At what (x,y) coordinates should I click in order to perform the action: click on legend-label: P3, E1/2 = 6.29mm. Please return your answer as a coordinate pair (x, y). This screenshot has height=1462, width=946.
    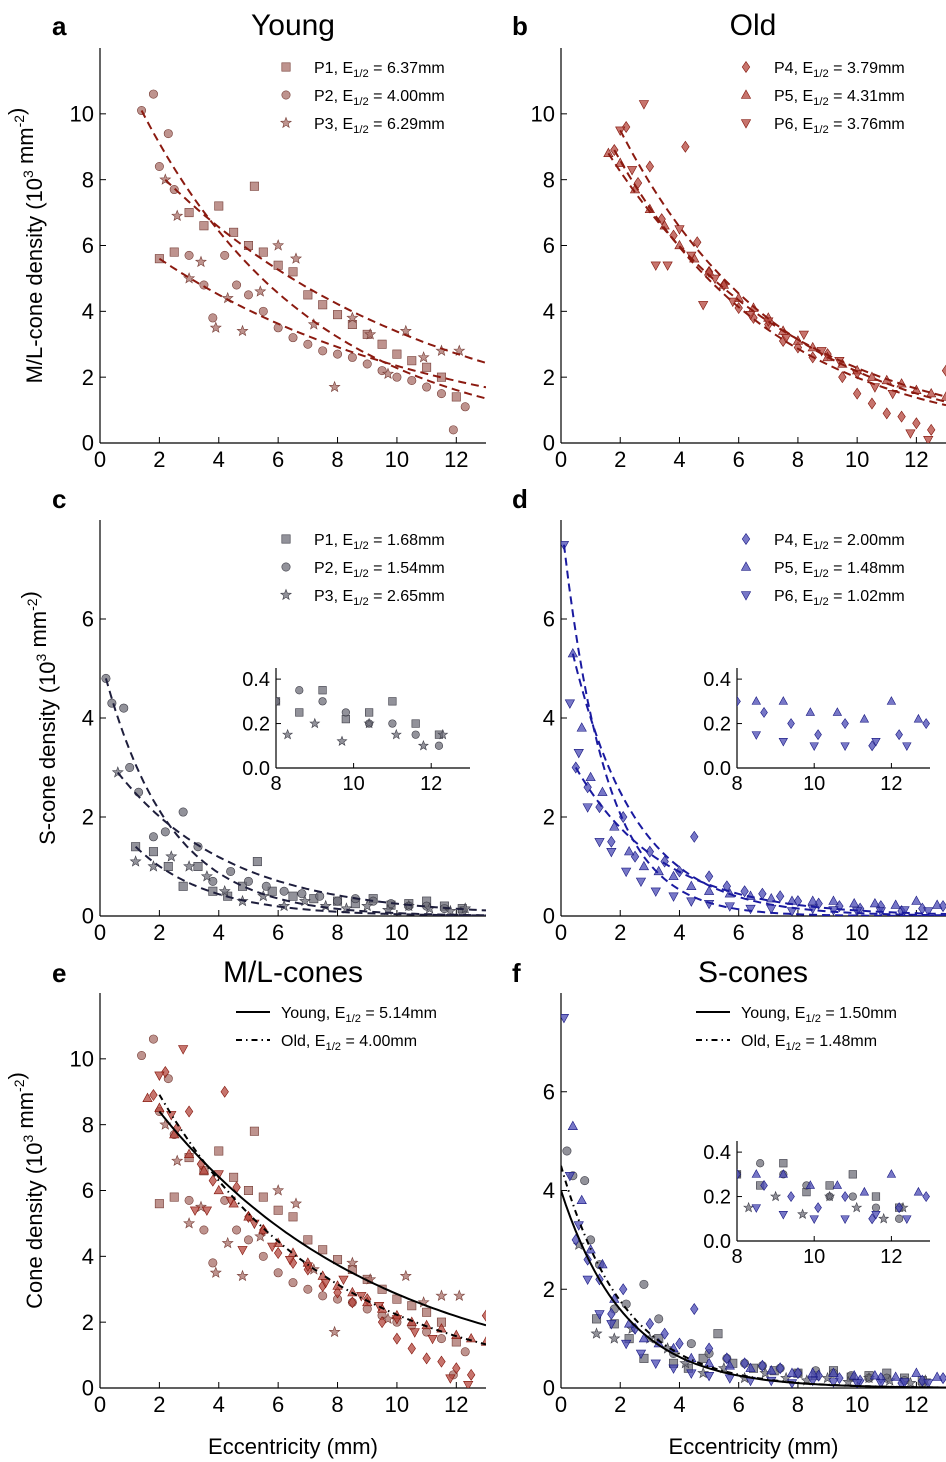
    Looking at the image, I should click on (379, 126).